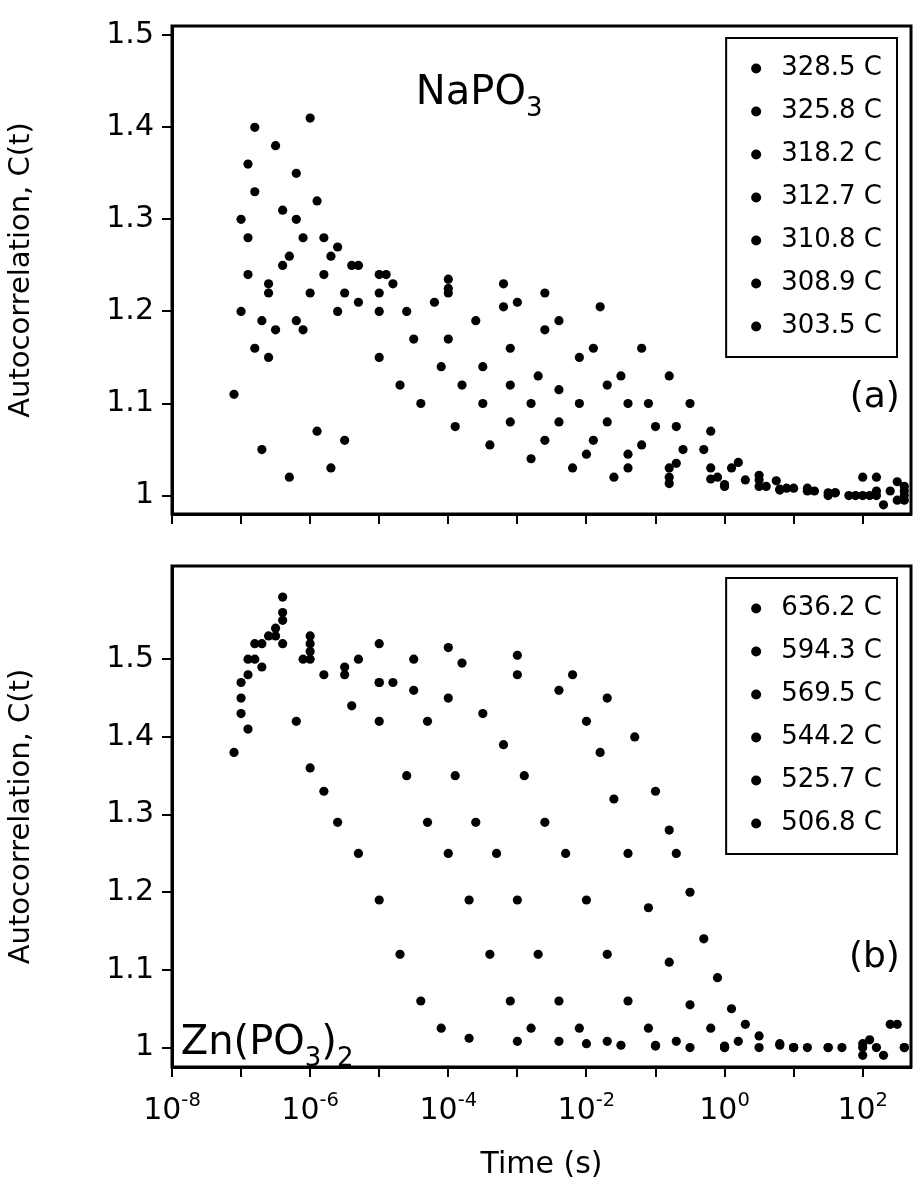  What do you see at coordinates (541, 1162) in the screenshot?
I see `x-axis-title: Time (s)` at bounding box center [541, 1162].